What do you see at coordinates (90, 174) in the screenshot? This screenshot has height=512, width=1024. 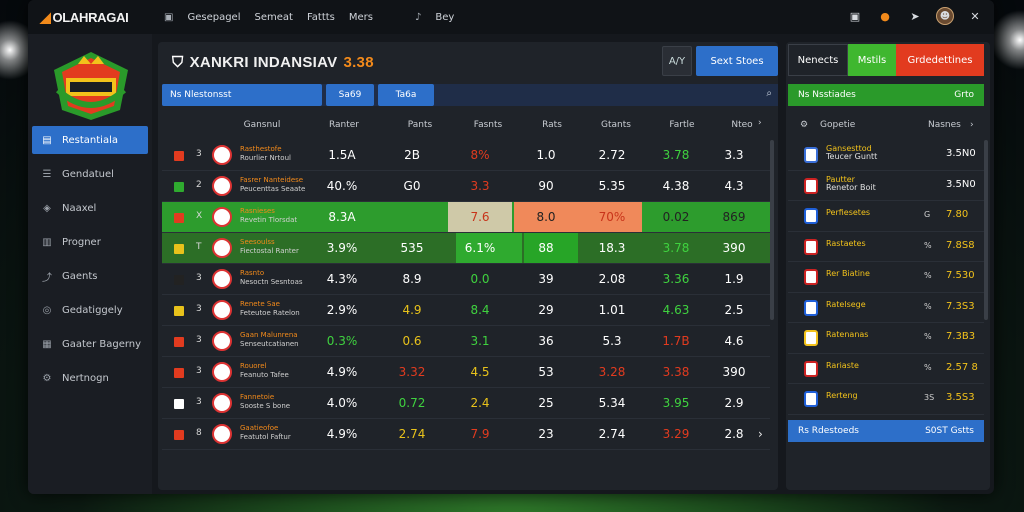 I see `sidebar-item-2: ☰ Gendatuel` at bounding box center [90, 174].